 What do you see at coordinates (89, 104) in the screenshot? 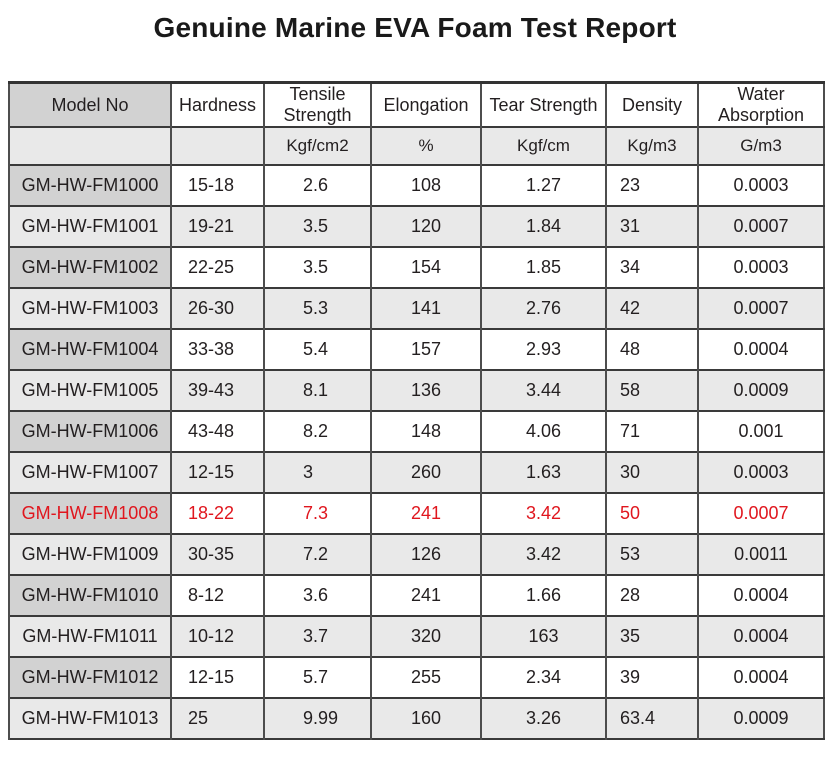
I see `column-header-model-no: Model No` at bounding box center [89, 104].